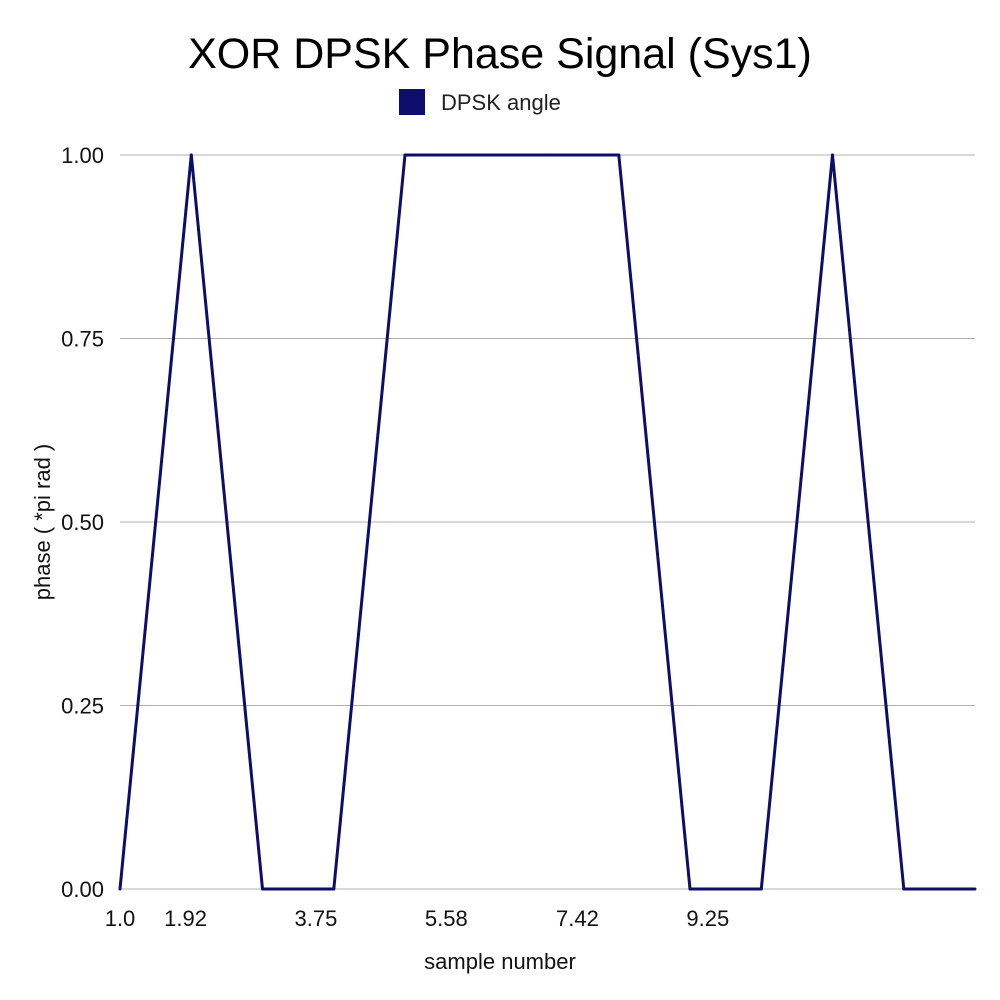  What do you see at coordinates (82, 155) in the screenshot?
I see `y-tick-label: 1.00` at bounding box center [82, 155].